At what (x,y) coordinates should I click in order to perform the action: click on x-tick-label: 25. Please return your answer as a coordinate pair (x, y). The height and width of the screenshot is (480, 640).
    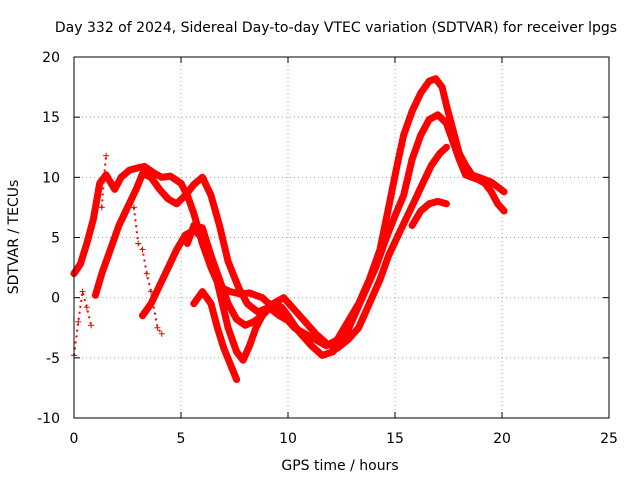
    Looking at the image, I should click on (609, 439).